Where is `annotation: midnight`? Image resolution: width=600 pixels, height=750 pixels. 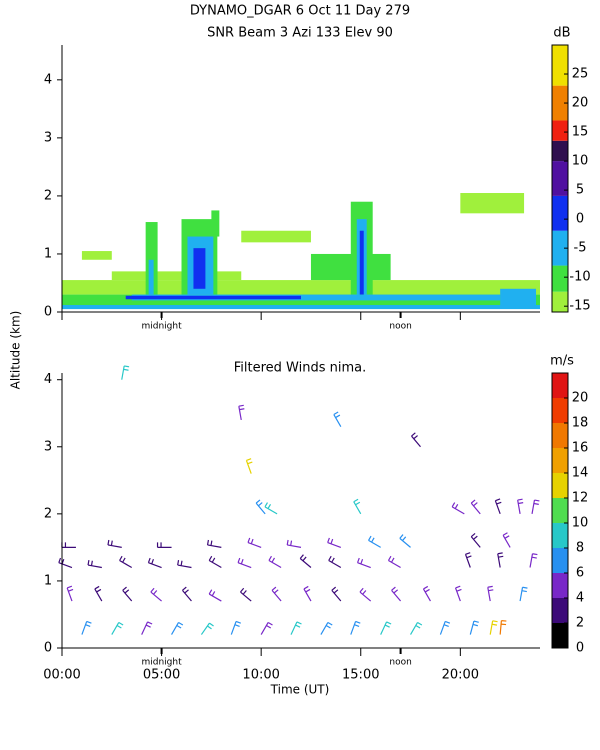
annotation: midnight is located at coordinates (162, 327).